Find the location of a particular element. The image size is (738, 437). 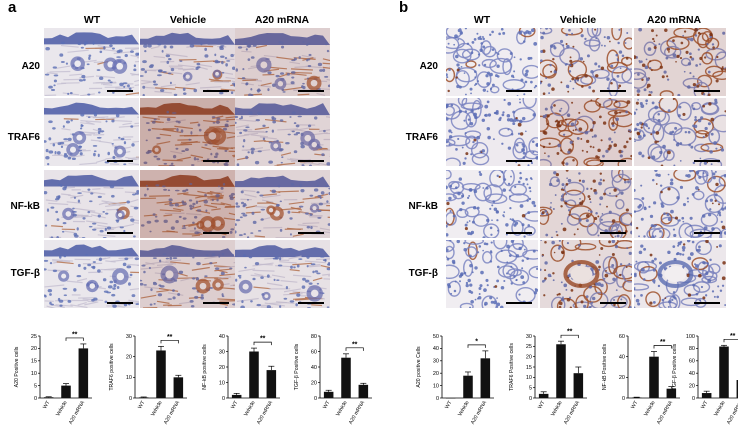

panel-a-row-traf6: TRAF6 is located at coordinates (23, 137).